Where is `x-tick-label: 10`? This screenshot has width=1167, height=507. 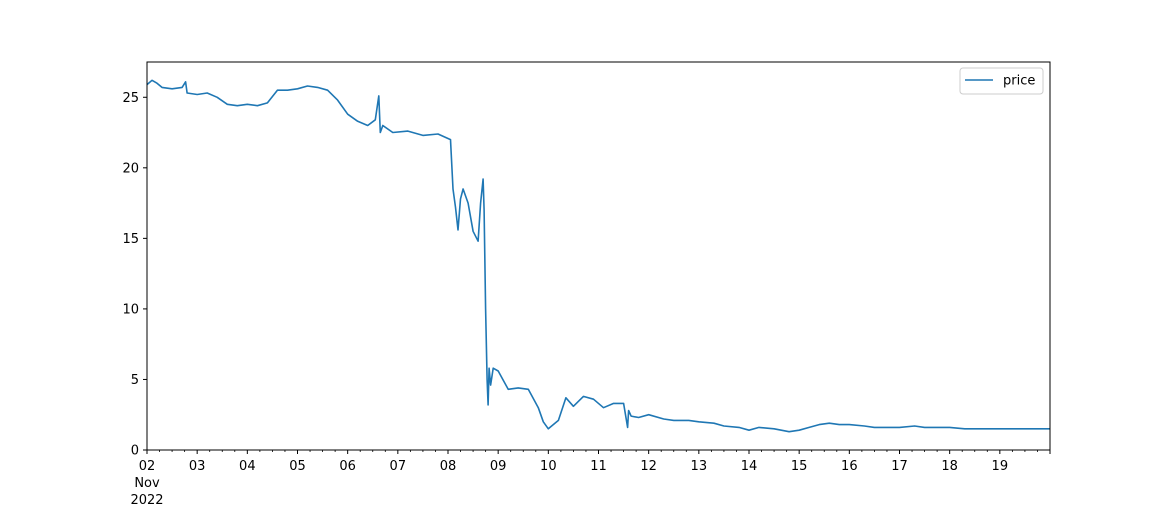 x-tick-label: 10 is located at coordinates (548, 466).